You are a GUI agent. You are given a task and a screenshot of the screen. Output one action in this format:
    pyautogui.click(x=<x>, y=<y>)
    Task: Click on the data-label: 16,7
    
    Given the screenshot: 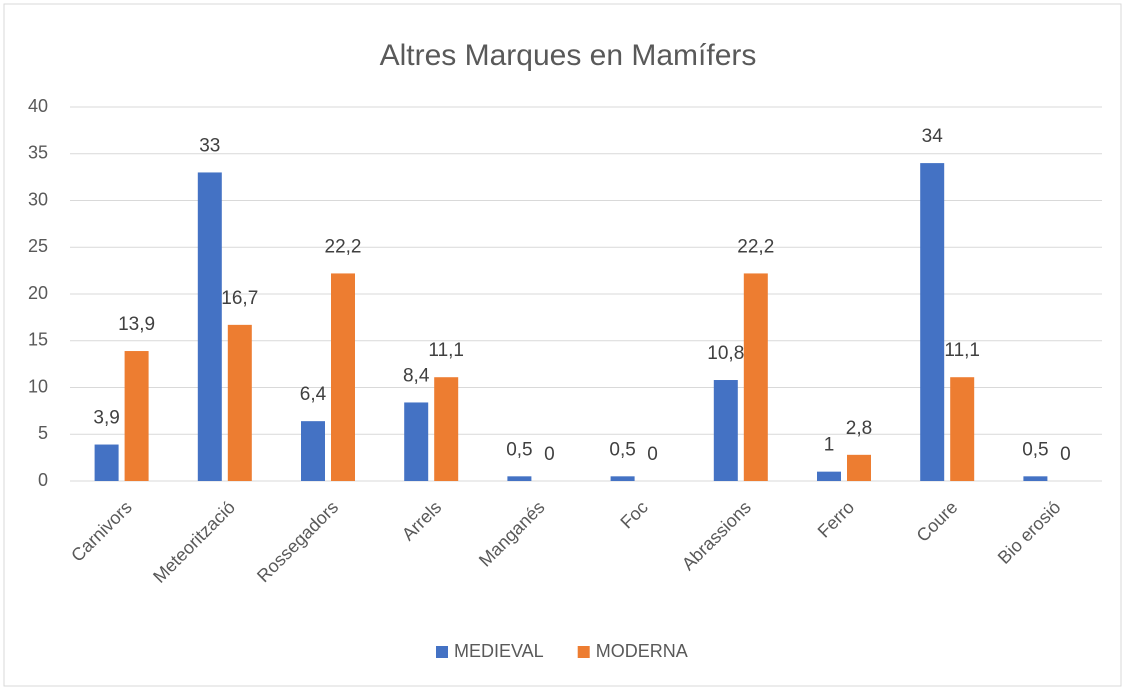 What is the action you would take?
    pyautogui.click(x=239, y=298)
    